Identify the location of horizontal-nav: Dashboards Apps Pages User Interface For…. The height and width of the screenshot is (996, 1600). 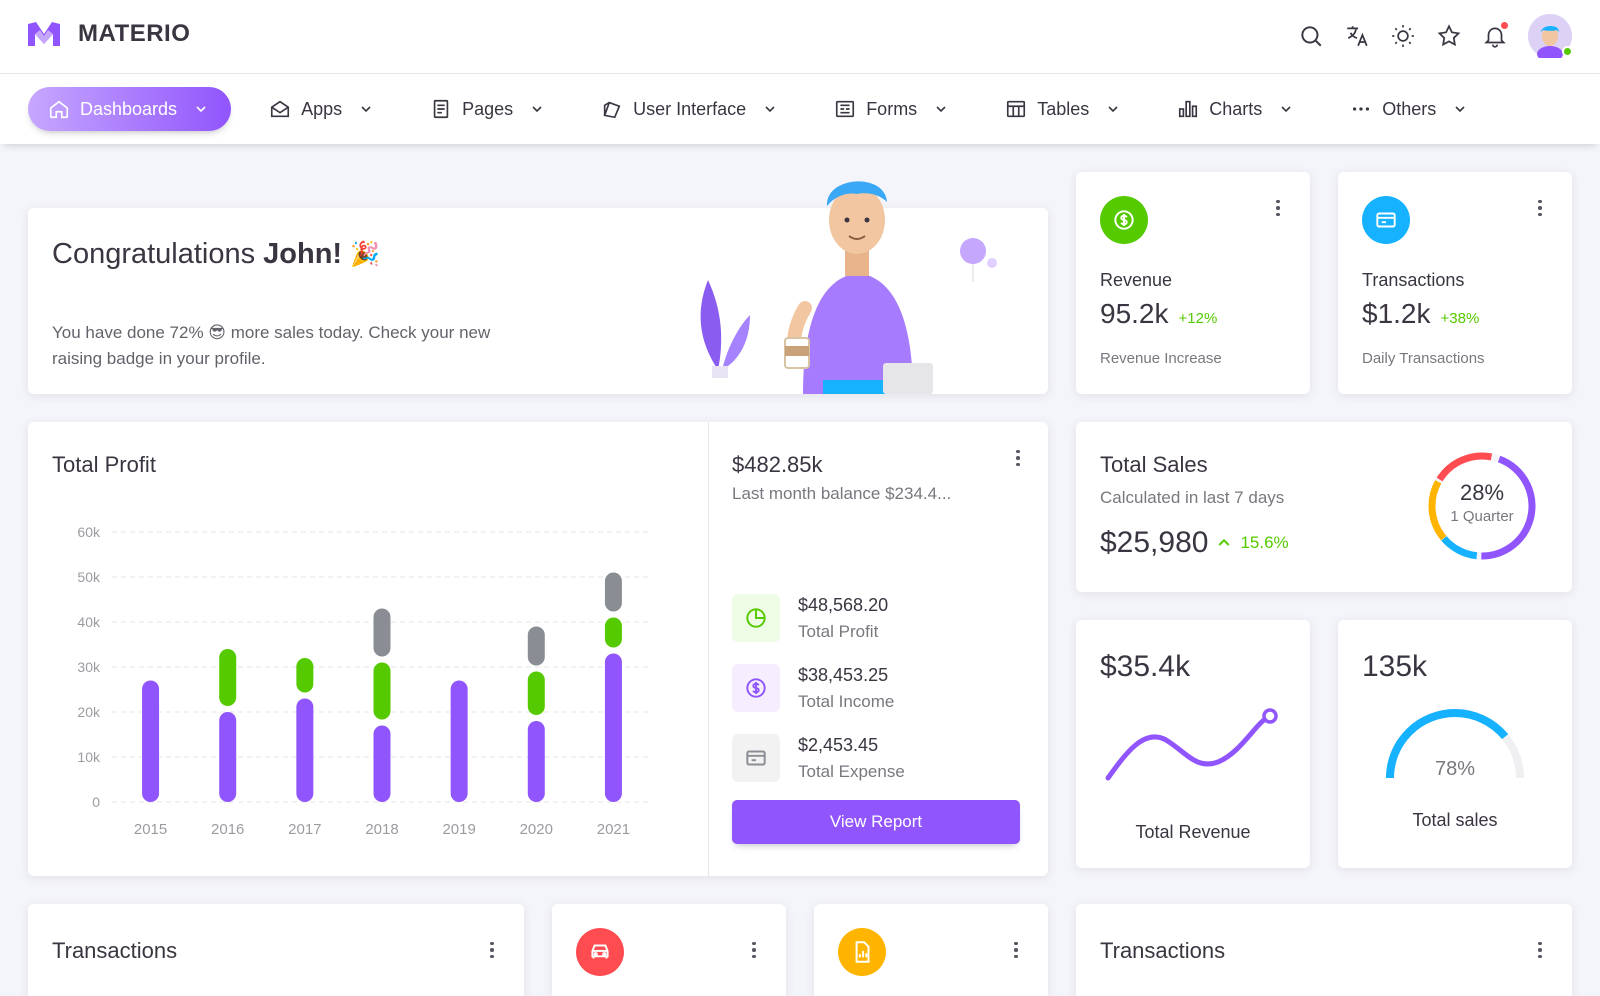
(800, 109).